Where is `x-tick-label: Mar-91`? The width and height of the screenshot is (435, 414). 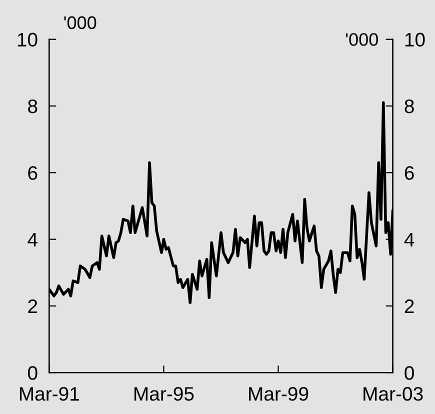
x-tick-label: Mar-91 is located at coordinates (50, 394).